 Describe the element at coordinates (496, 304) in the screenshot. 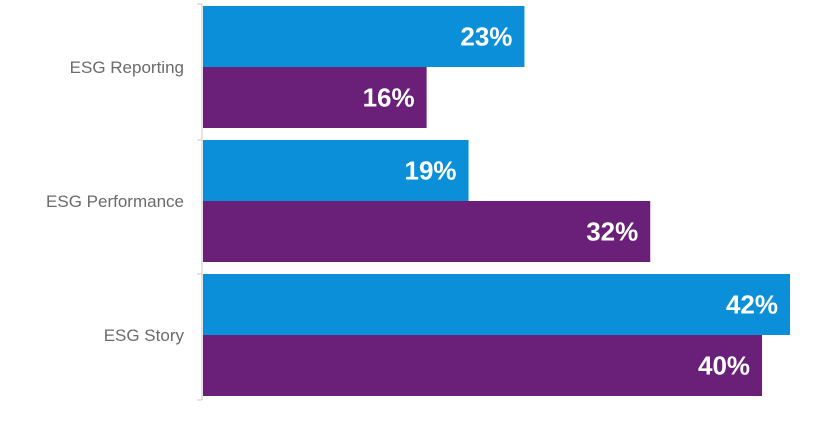

I see `bar-esg-story-s1` at that location.